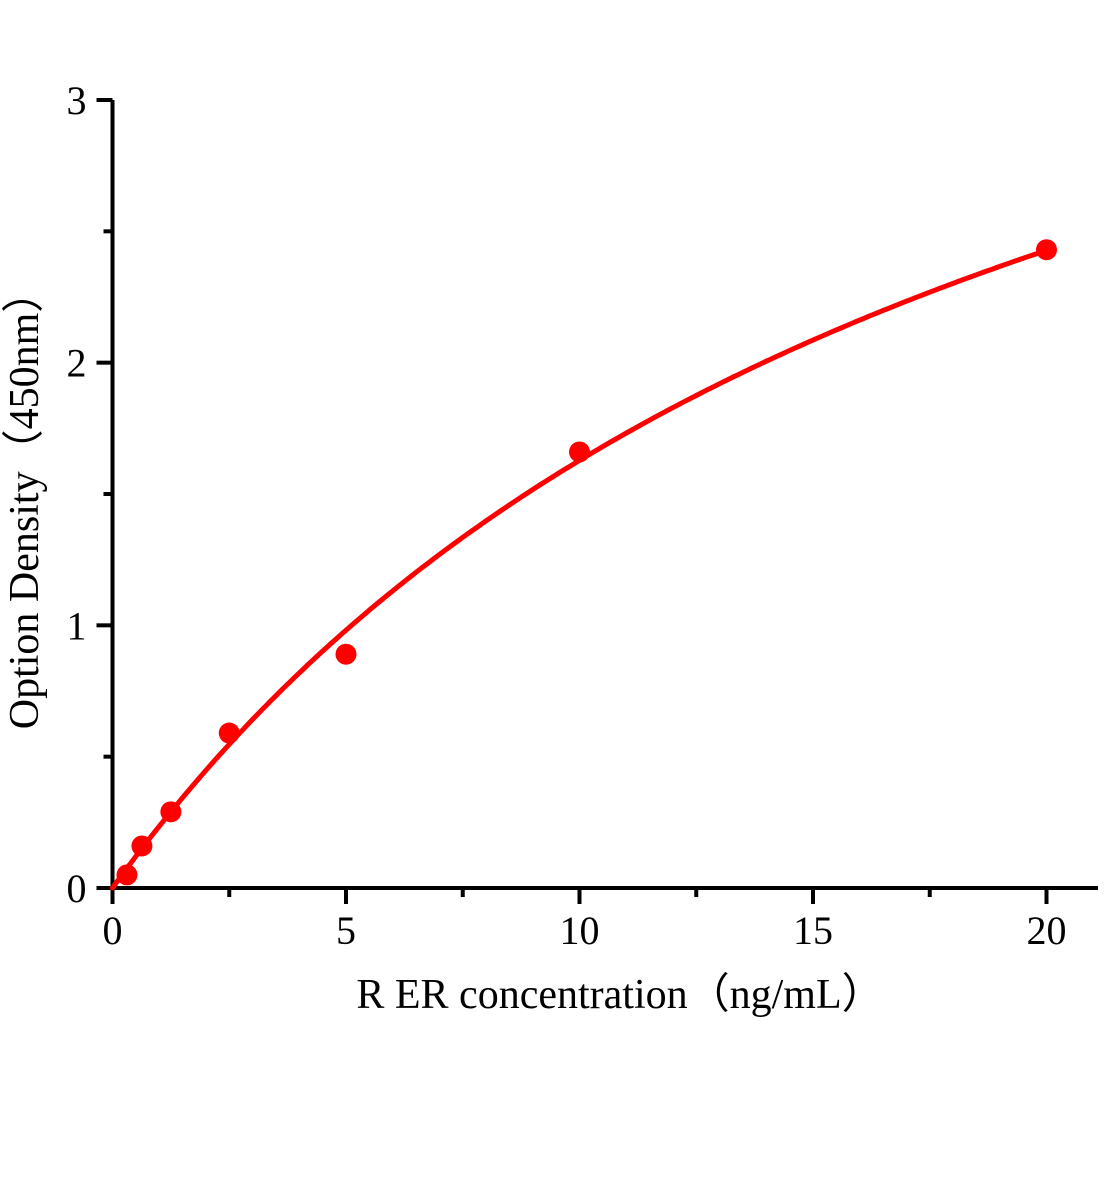  What do you see at coordinates (346, 930) in the screenshot?
I see `x-tick-label: 5` at bounding box center [346, 930].